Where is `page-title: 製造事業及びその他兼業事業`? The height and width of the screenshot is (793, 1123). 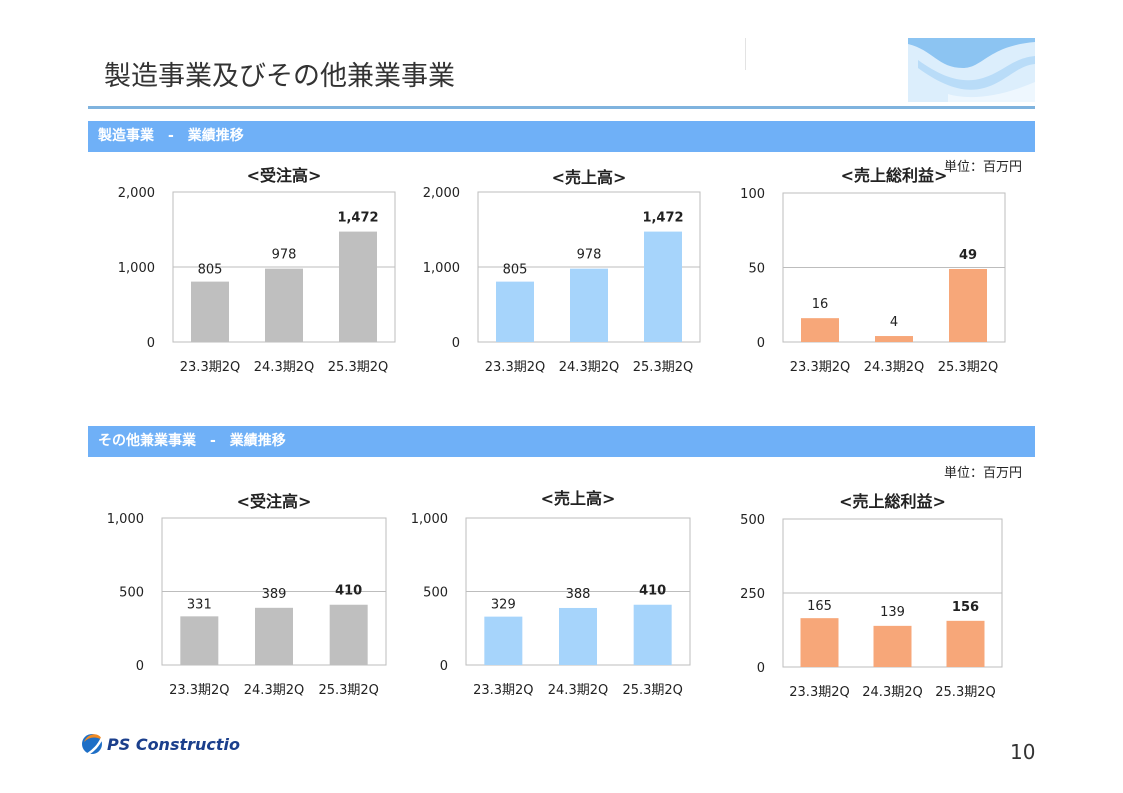 page-title: 製造事業及びその他兼業事業 is located at coordinates (279, 76).